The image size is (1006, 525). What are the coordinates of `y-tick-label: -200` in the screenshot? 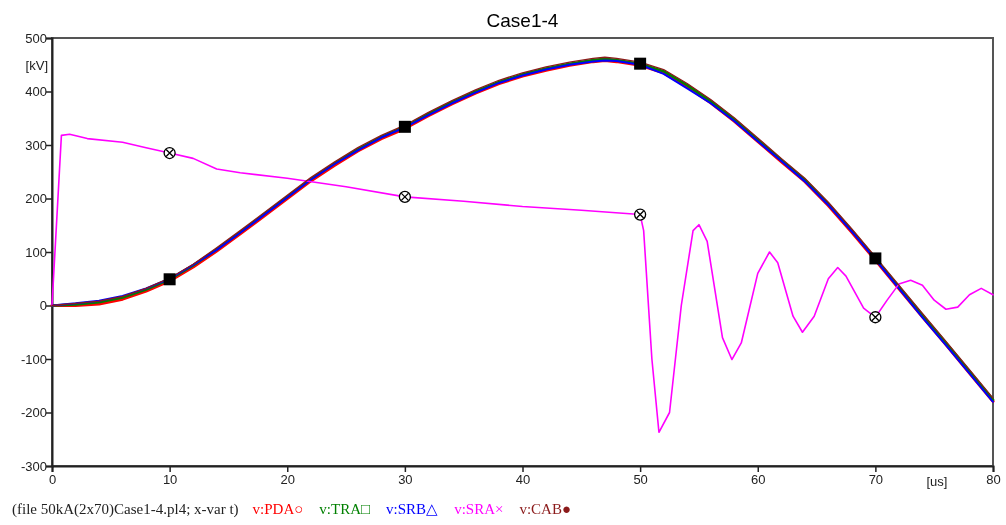 It's located at (33, 413).